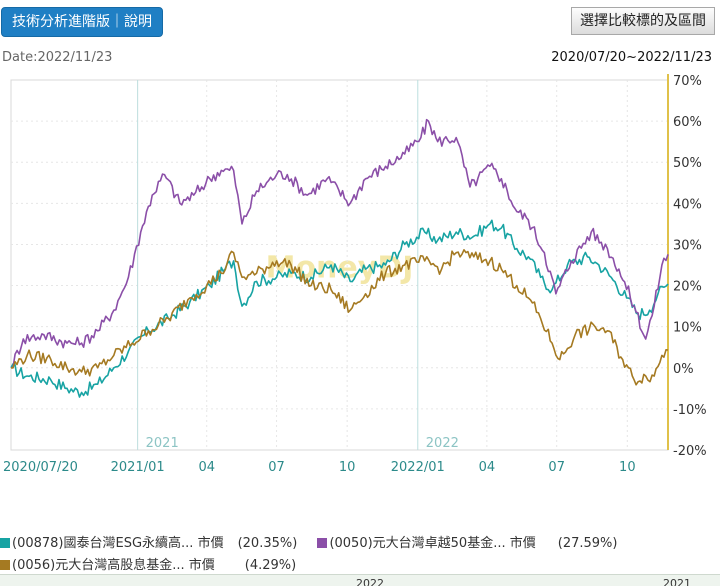 The width and height of the screenshot is (720, 586). What do you see at coordinates (687, 204) in the screenshot?
I see `y-tick-label: 40%` at bounding box center [687, 204].